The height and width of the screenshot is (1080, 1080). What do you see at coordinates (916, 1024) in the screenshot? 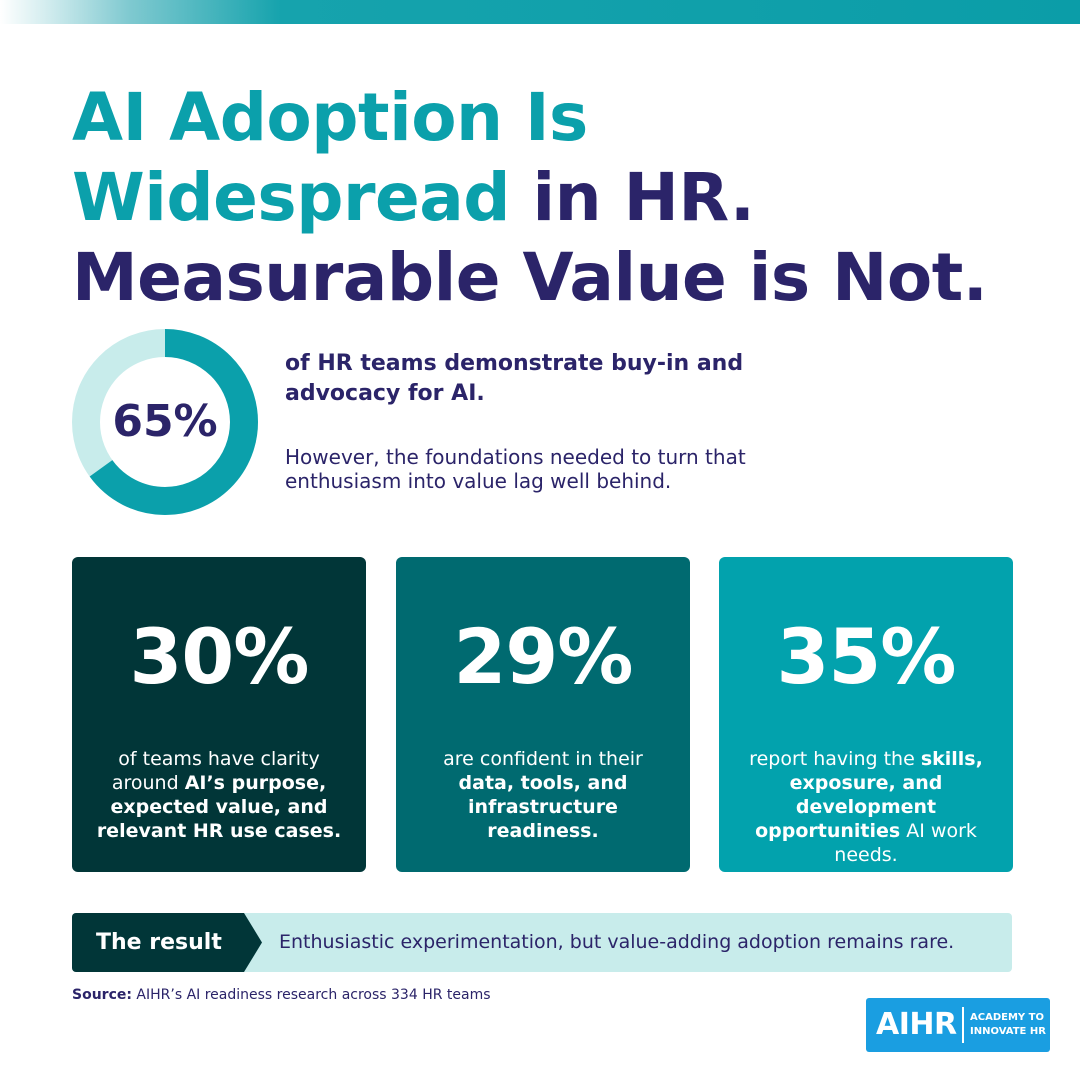
I see `logo-wordmark: AIHR` at bounding box center [916, 1024].